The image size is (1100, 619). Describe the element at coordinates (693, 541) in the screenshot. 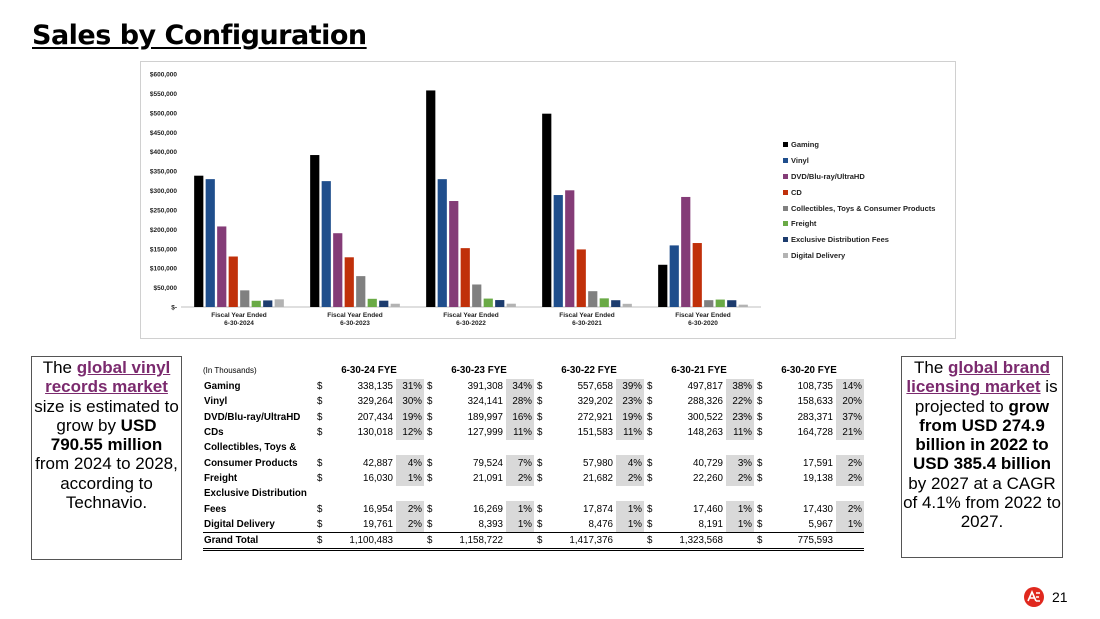

I see `amount-cell: 1,323,568` at that location.